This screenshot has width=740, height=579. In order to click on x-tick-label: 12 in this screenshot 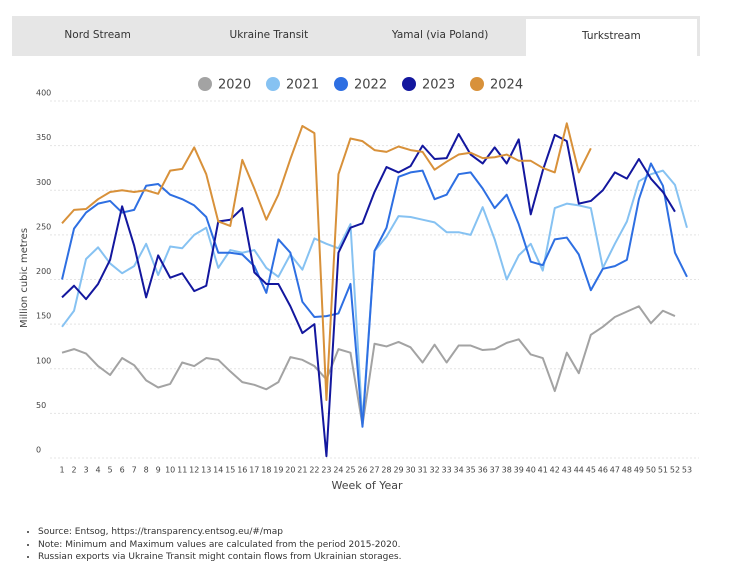, I will do `click(194, 470)`.